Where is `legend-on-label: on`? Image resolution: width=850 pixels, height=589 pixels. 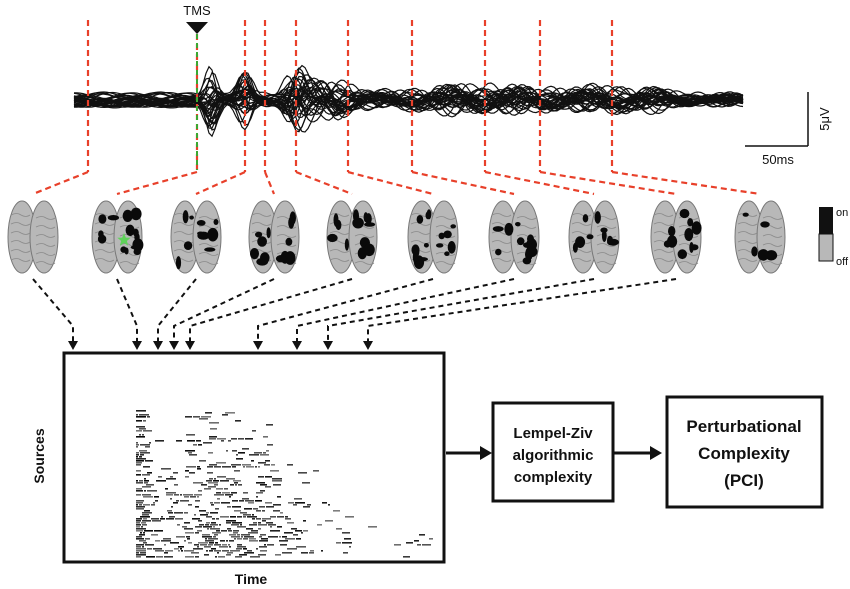 legend-on-label: on is located at coordinates (842, 213).